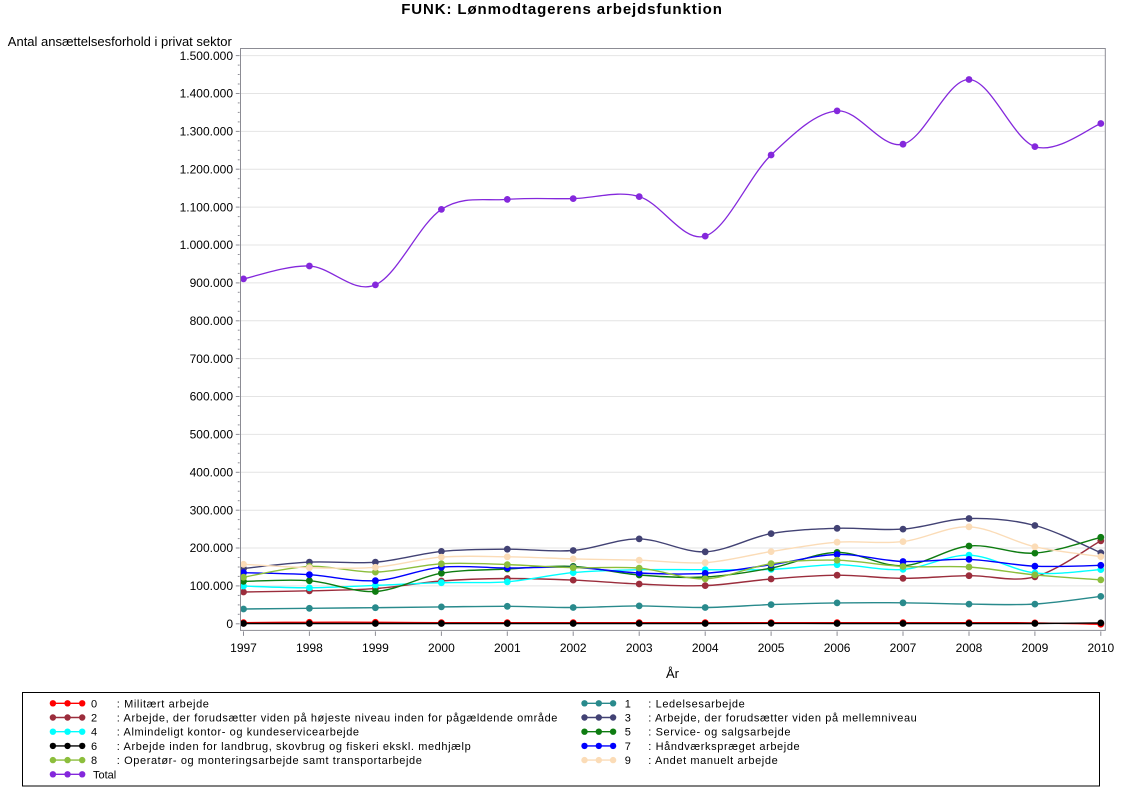 This screenshot has width=1122, height=798. Describe the element at coordinates (628, 733) in the screenshot. I see `svg-text: 5` at that location.